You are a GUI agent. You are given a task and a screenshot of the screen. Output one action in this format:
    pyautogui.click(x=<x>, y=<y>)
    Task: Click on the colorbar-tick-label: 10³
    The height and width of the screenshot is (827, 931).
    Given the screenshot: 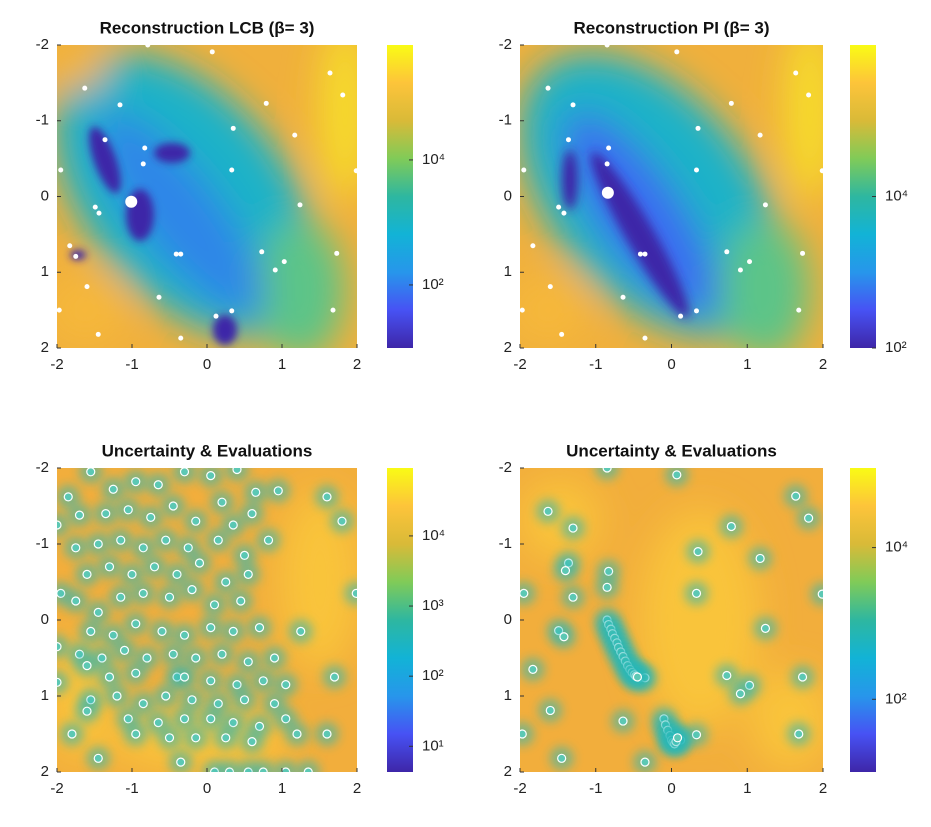 What is the action you would take?
    pyautogui.click(x=433, y=605)
    